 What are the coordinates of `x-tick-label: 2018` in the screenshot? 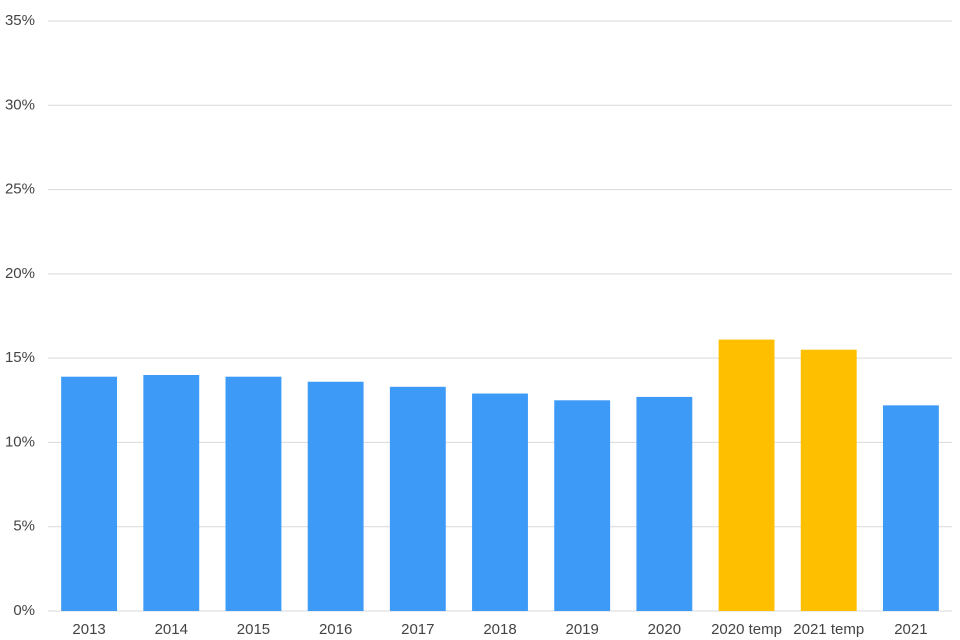 It's located at (499, 629).